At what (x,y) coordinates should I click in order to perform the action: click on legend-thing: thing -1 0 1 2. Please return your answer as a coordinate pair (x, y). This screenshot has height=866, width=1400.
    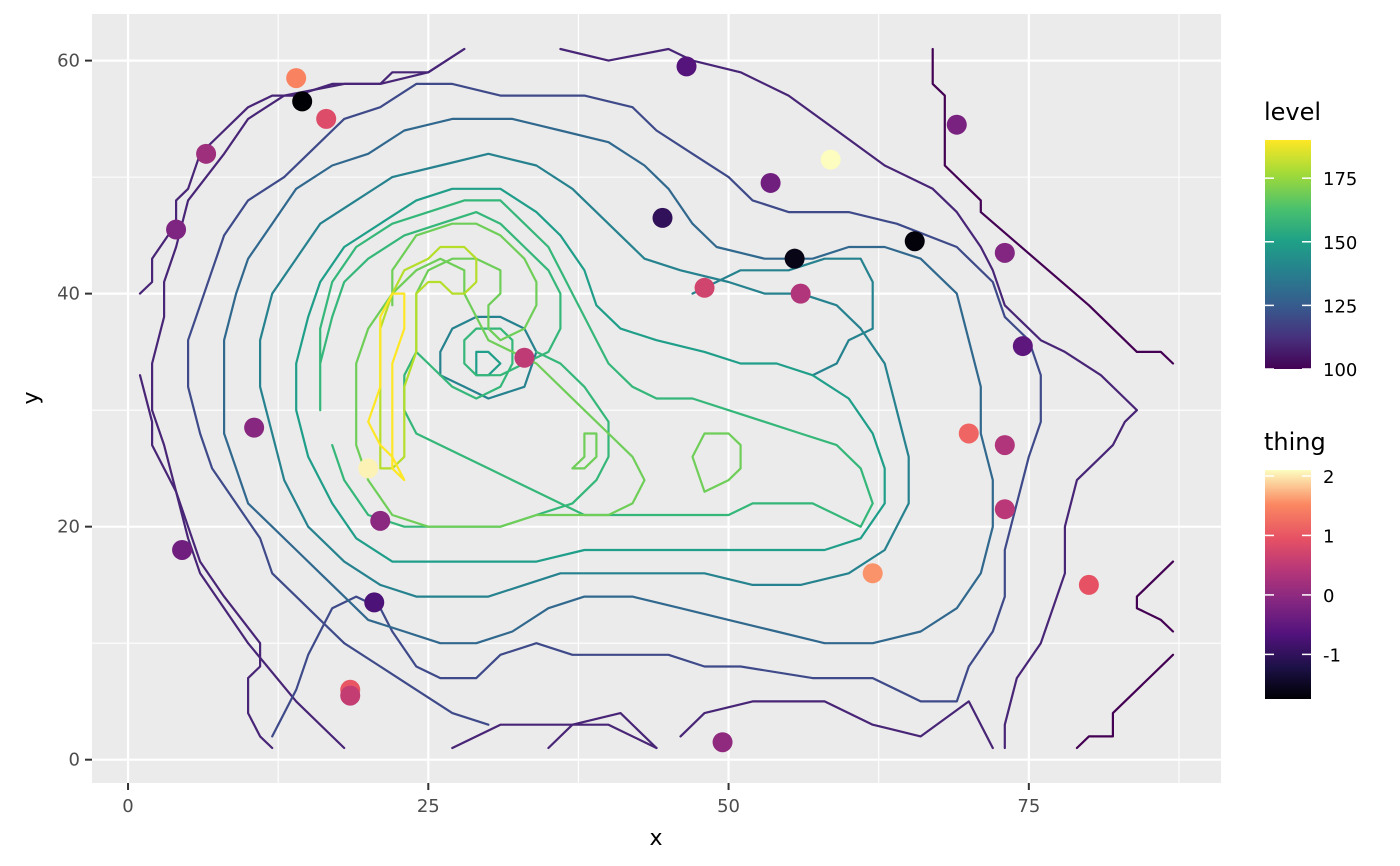
    Looking at the image, I should click on (1302, 563).